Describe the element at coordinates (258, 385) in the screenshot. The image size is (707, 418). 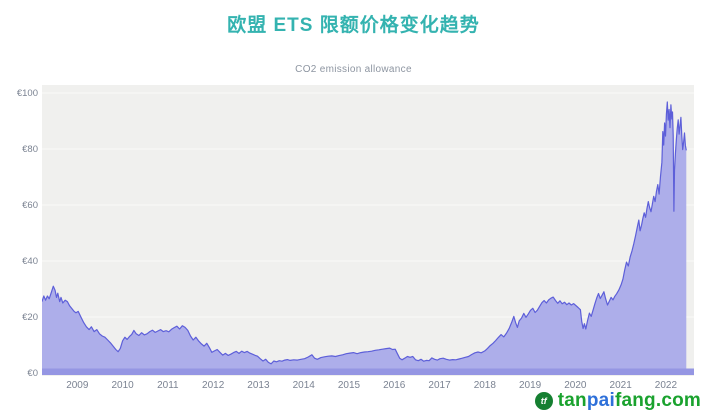
I see `x-tick-label: 2013` at that location.